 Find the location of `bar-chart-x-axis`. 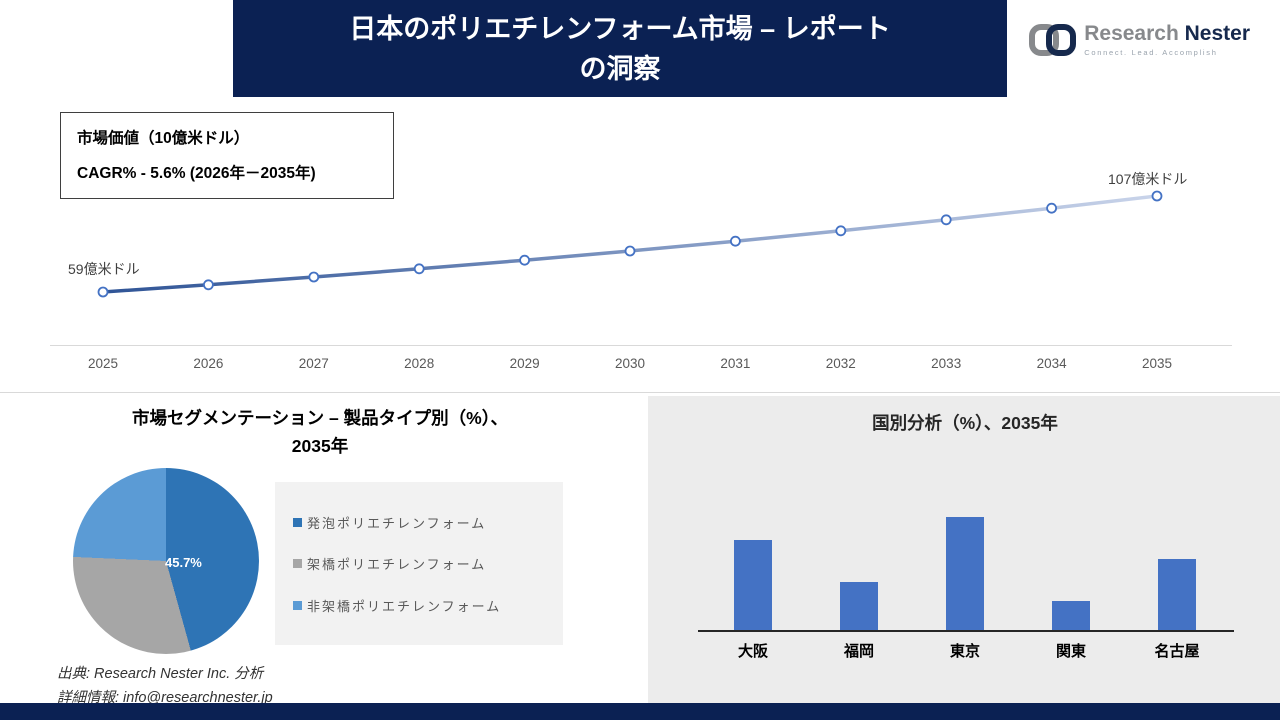

bar-chart-x-axis is located at coordinates (966, 631).